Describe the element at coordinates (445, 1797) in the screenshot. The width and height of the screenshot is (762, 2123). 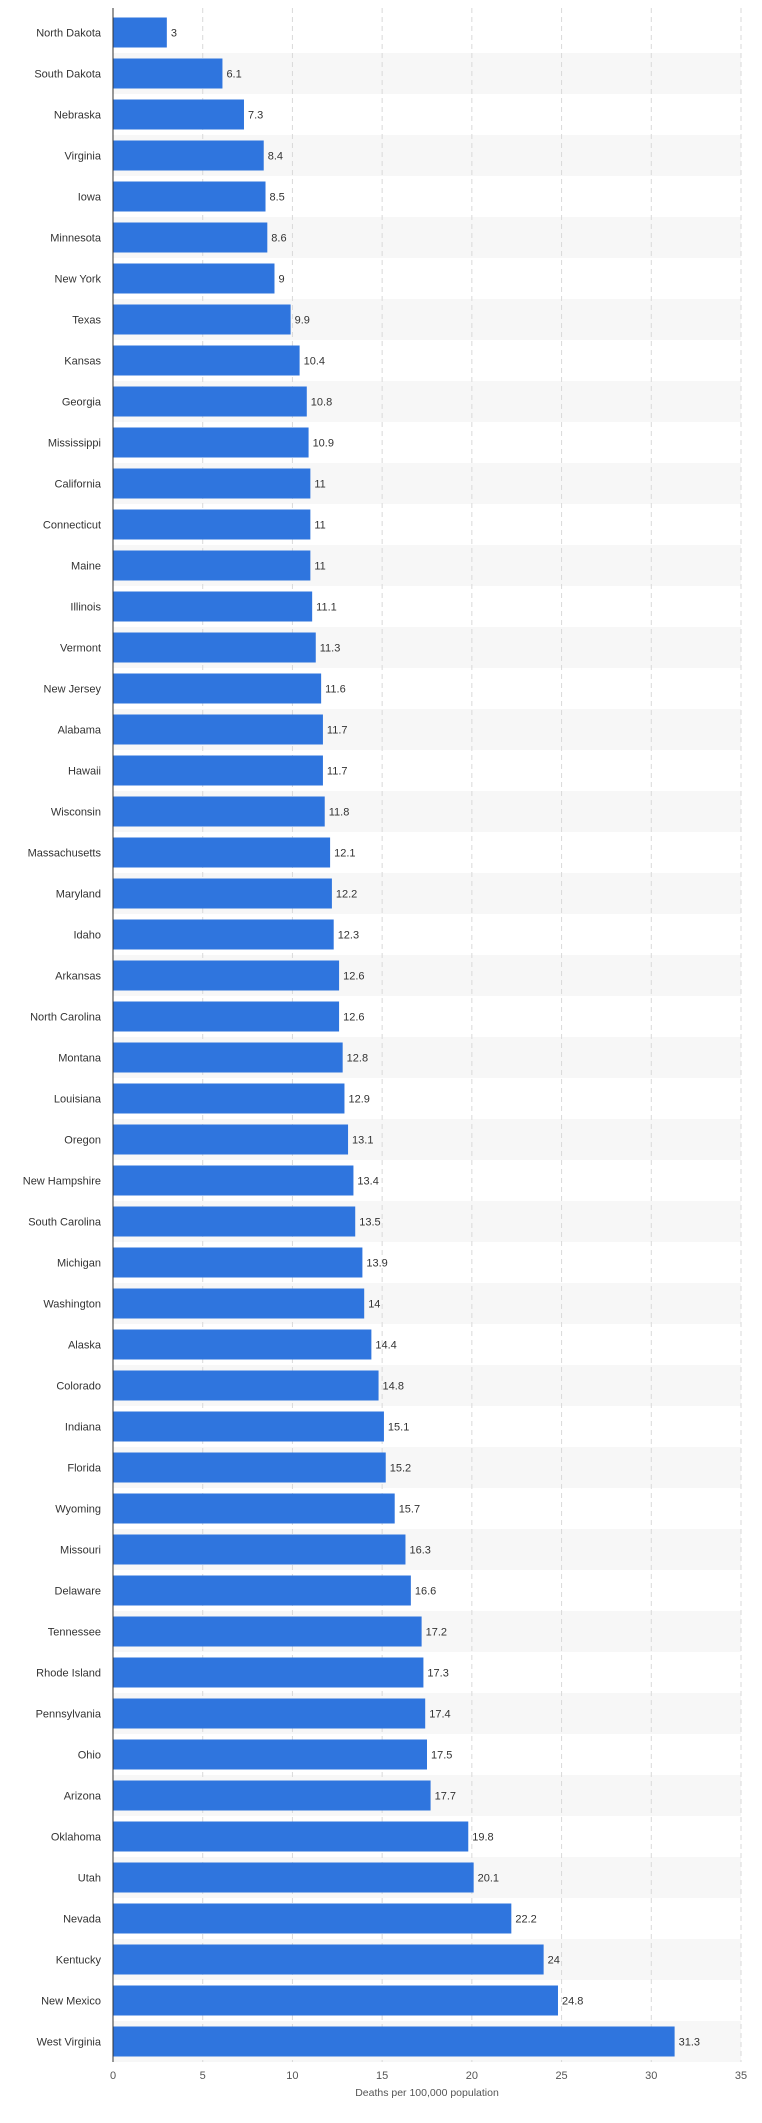
I see `value-label: 17.7` at that location.